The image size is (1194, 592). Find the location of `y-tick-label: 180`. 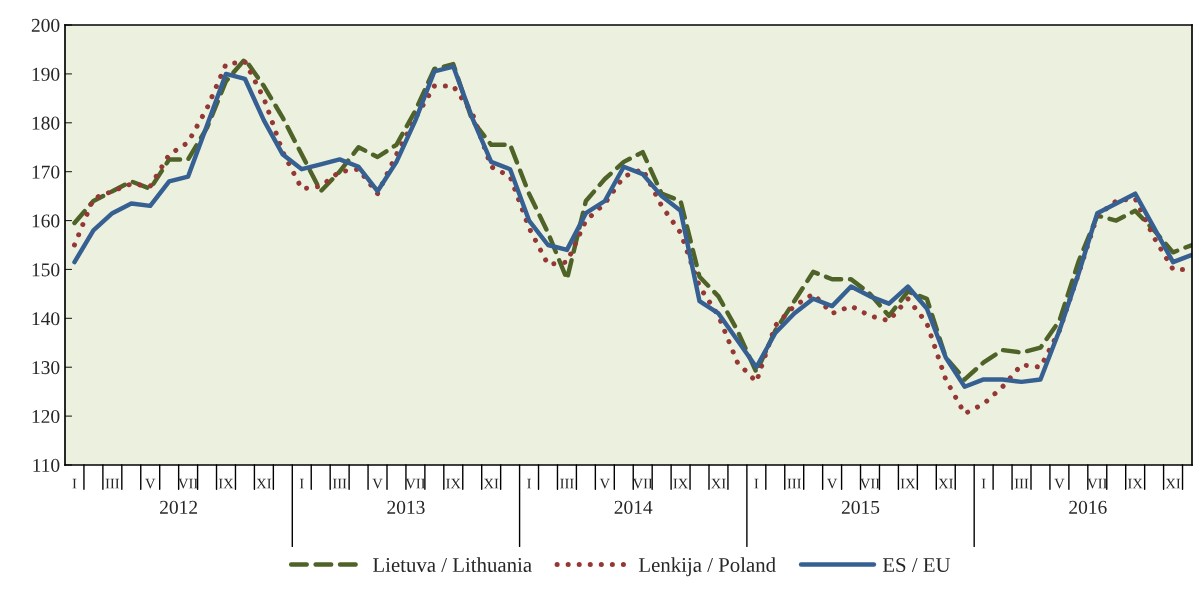

y-tick-label: 180 is located at coordinates (46, 123).